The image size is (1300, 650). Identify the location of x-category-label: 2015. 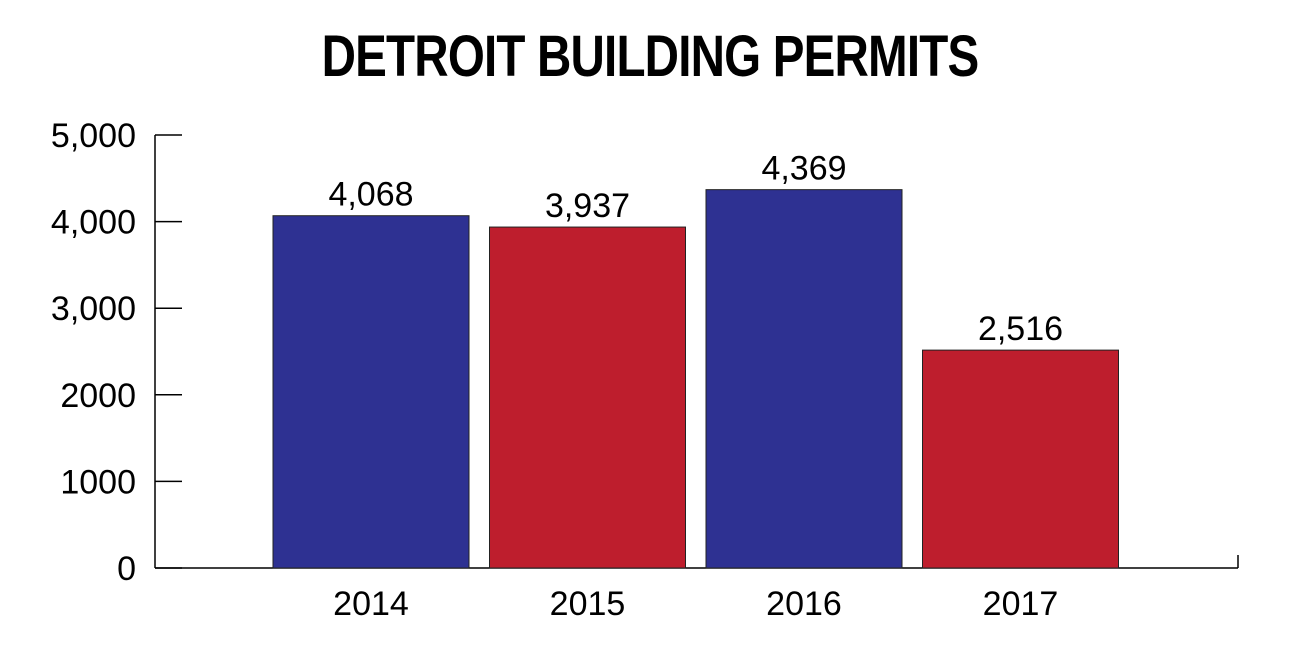
(588, 604).